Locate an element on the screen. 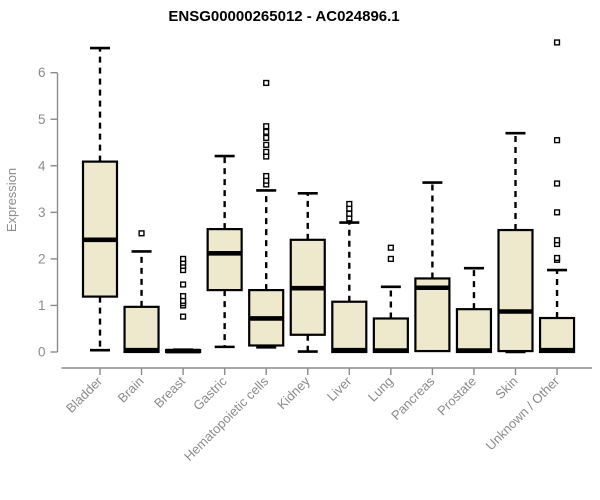  x-category-label: Skin is located at coordinates (506, 388).